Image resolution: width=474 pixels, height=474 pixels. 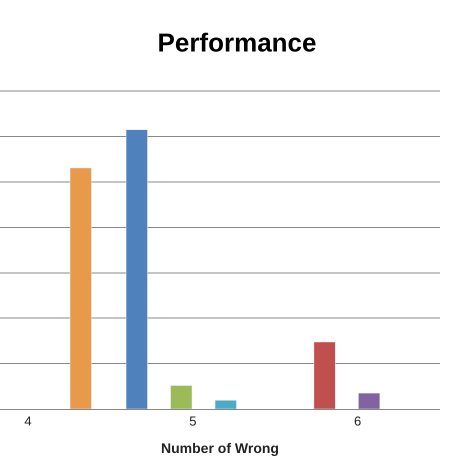 What do you see at coordinates (28, 421) in the screenshot?
I see `x-tick-label: 4` at bounding box center [28, 421].